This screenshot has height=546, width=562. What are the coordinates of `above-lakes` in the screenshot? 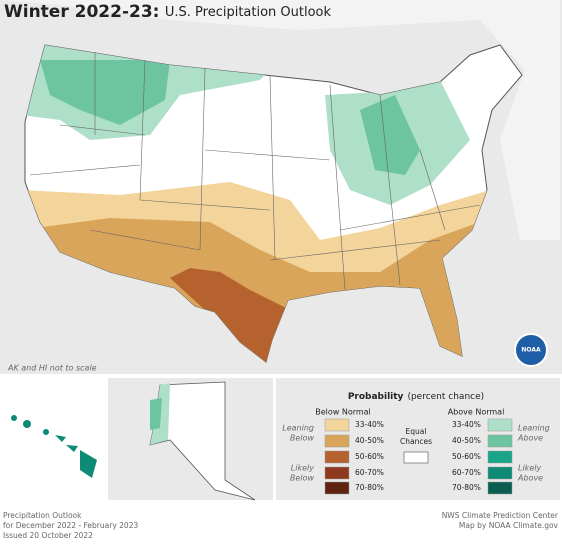 It's located at (390, 135).